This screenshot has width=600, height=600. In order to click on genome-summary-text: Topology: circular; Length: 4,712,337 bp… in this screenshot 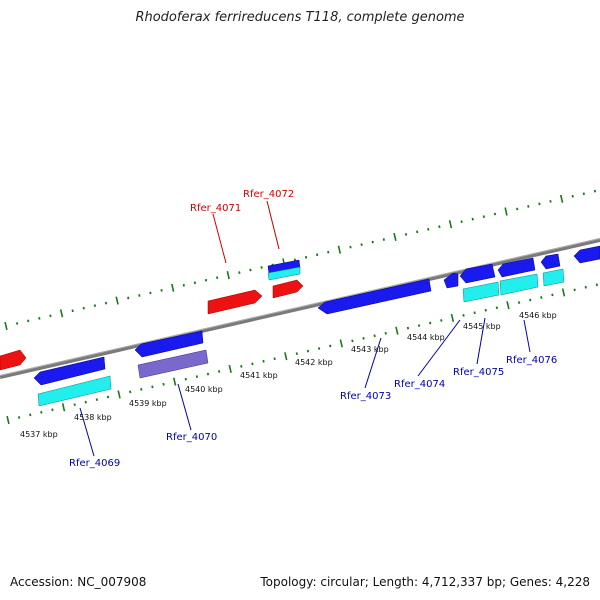, I will do `click(425, 582)`.